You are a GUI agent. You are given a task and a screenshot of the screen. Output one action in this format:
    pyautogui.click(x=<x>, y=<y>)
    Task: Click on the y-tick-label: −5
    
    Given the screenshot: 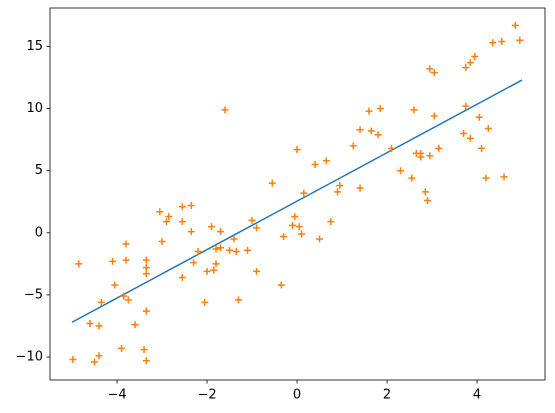 What is the action you would take?
    pyautogui.click(x=33, y=294)
    